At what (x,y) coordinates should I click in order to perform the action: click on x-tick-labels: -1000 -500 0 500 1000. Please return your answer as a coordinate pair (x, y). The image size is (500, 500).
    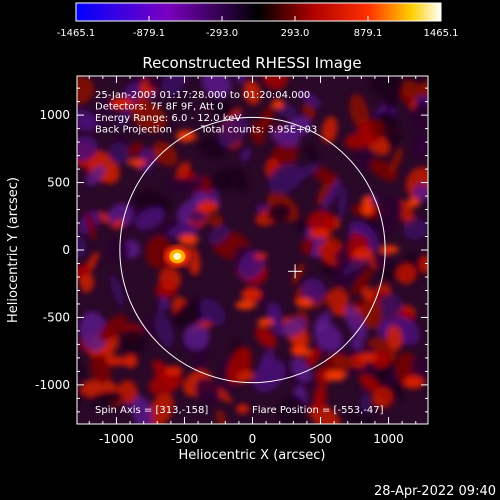
    Looking at the image, I should click on (251, 439).